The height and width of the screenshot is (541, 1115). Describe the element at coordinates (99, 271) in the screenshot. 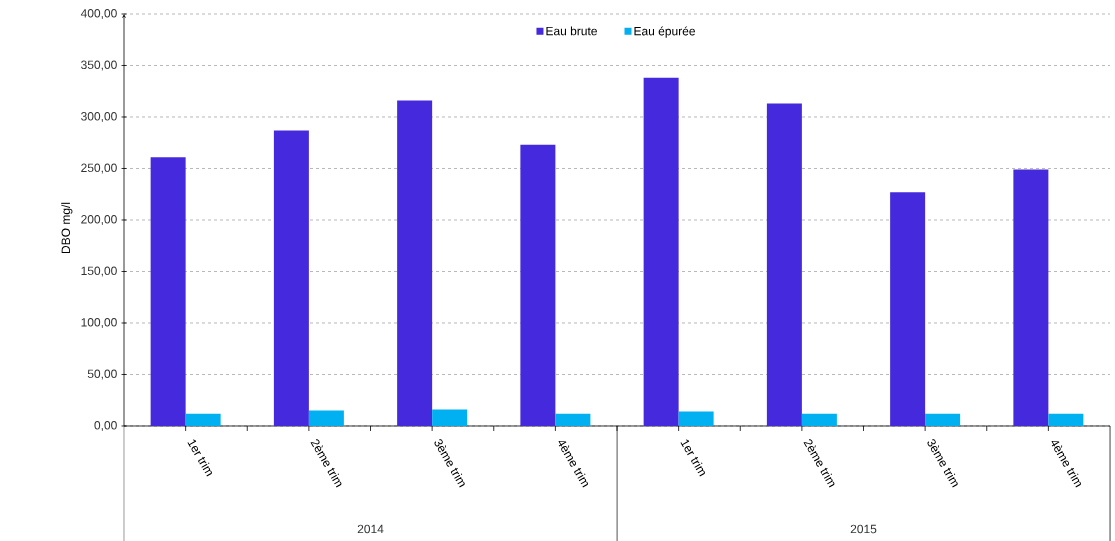

I see `y-tick-label: 150,00` at that location.